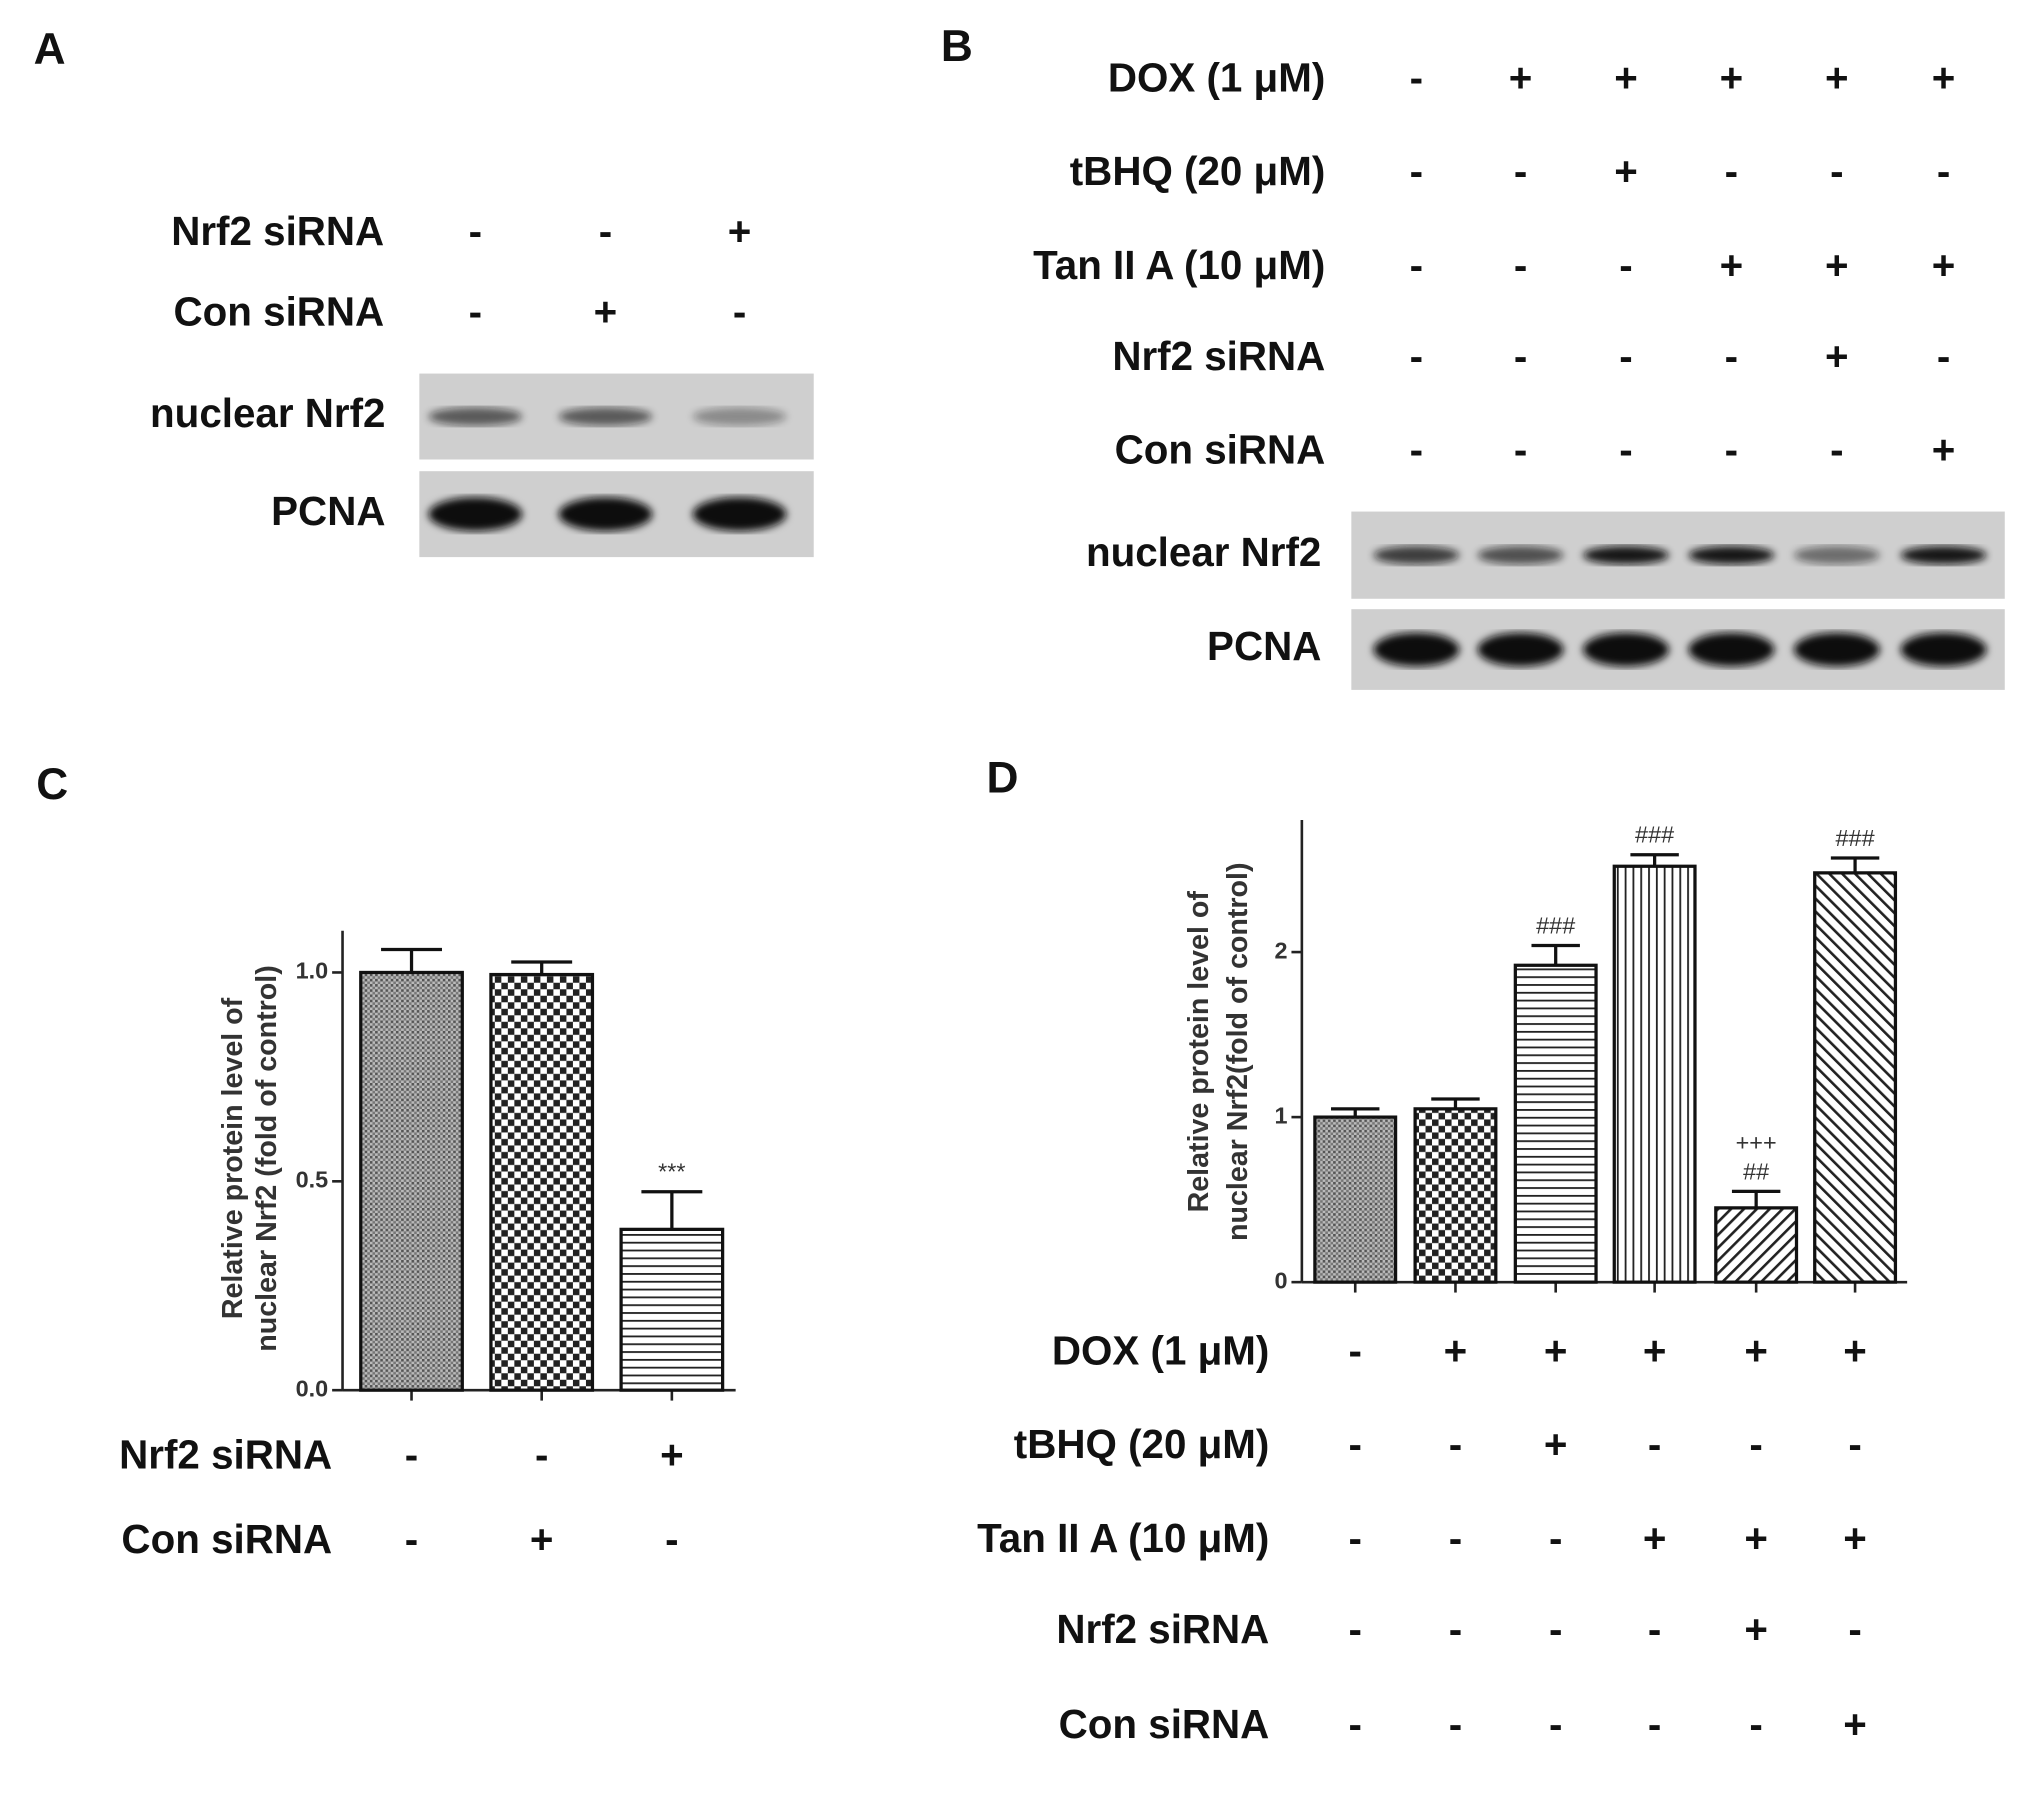 The image size is (2031, 1795). I want to click on y-tick-label: 2, so click(1281, 950).